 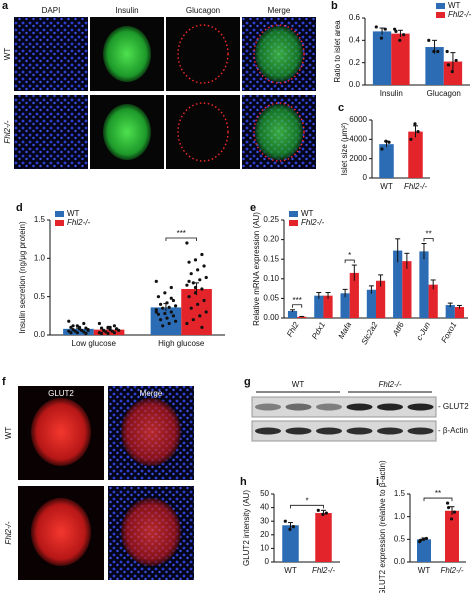 What do you see at coordinates (151, 393) in the screenshot?
I see `column-header: Merge` at bounding box center [151, 393].